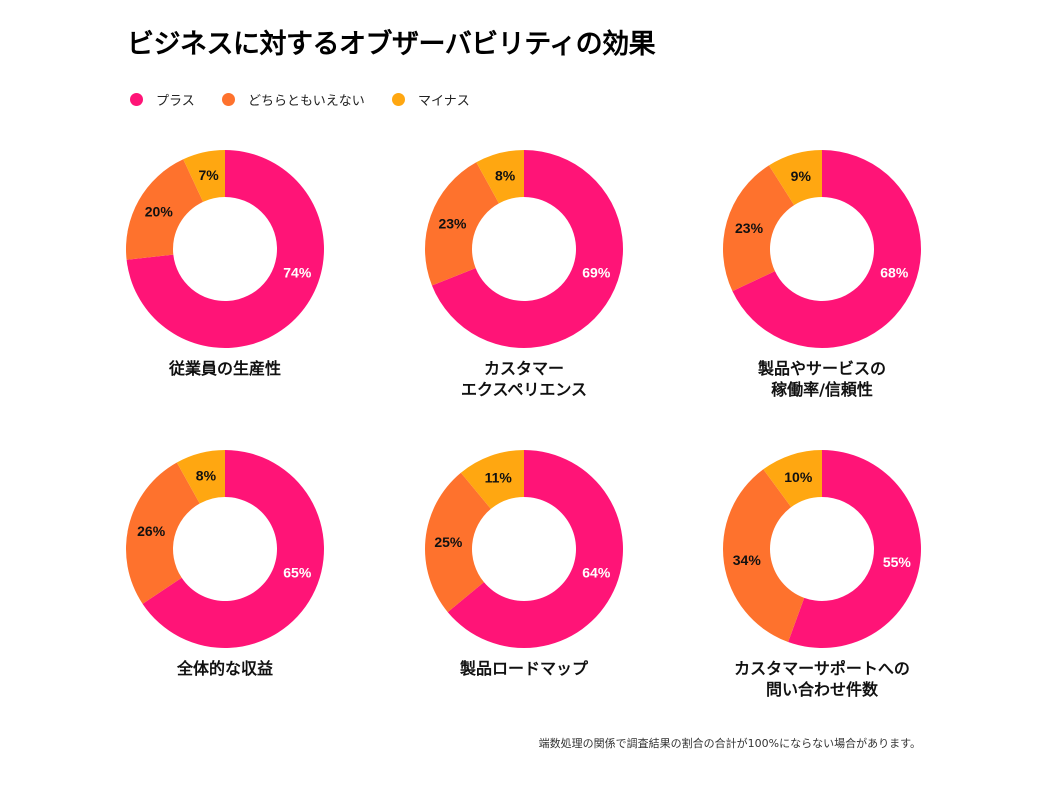  I want to click on slice-value-label: 26%, so click(151, 531).